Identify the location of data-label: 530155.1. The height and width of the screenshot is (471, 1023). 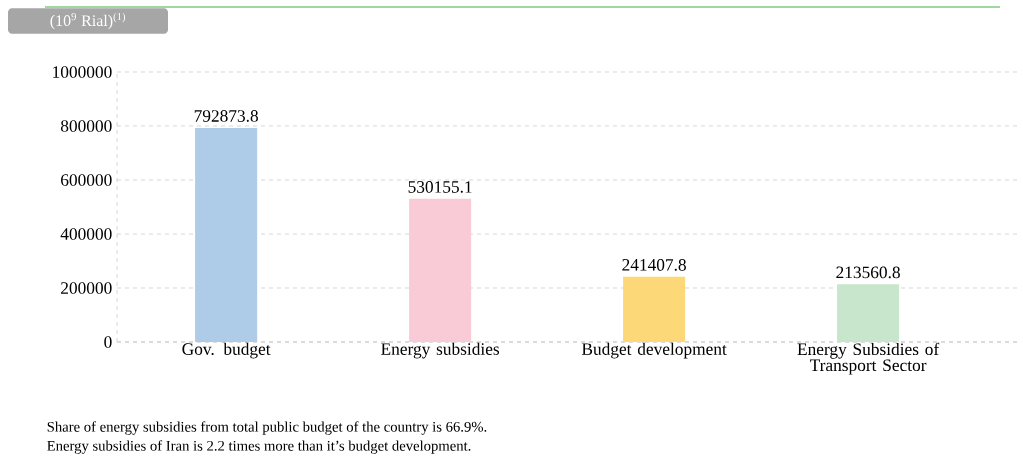
(440, 187).